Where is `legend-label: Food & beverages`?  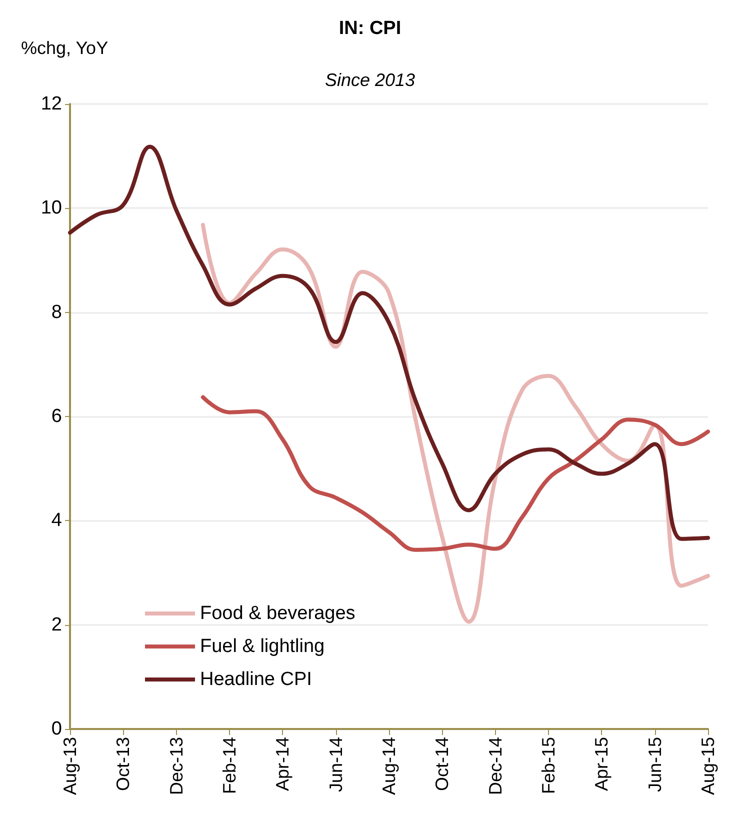 legend-label: Food & beverages is located at coordinates (278, 613).